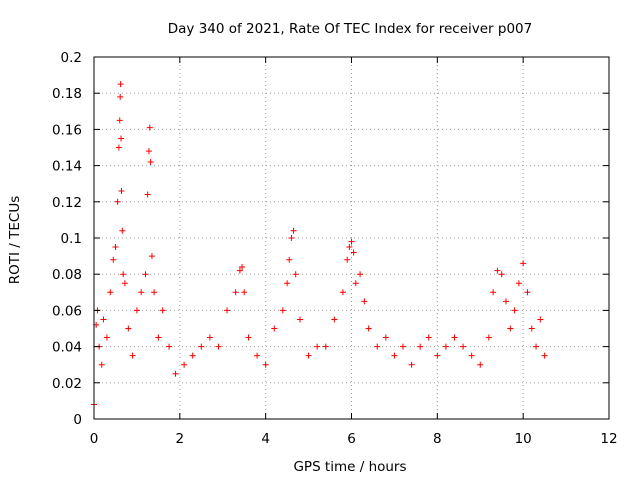 This screenshot has width=640, height=480. Describe the element at coordinates (15, 240) in the screenshot. I see `y-axis-label: ROTI / TECUs` at that location.